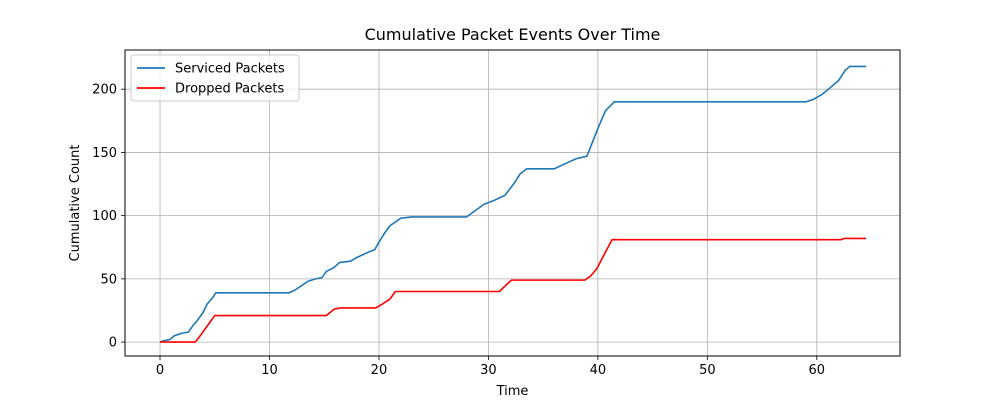  I want to click on legend-label: Serviced Packets, so click(230, 69).